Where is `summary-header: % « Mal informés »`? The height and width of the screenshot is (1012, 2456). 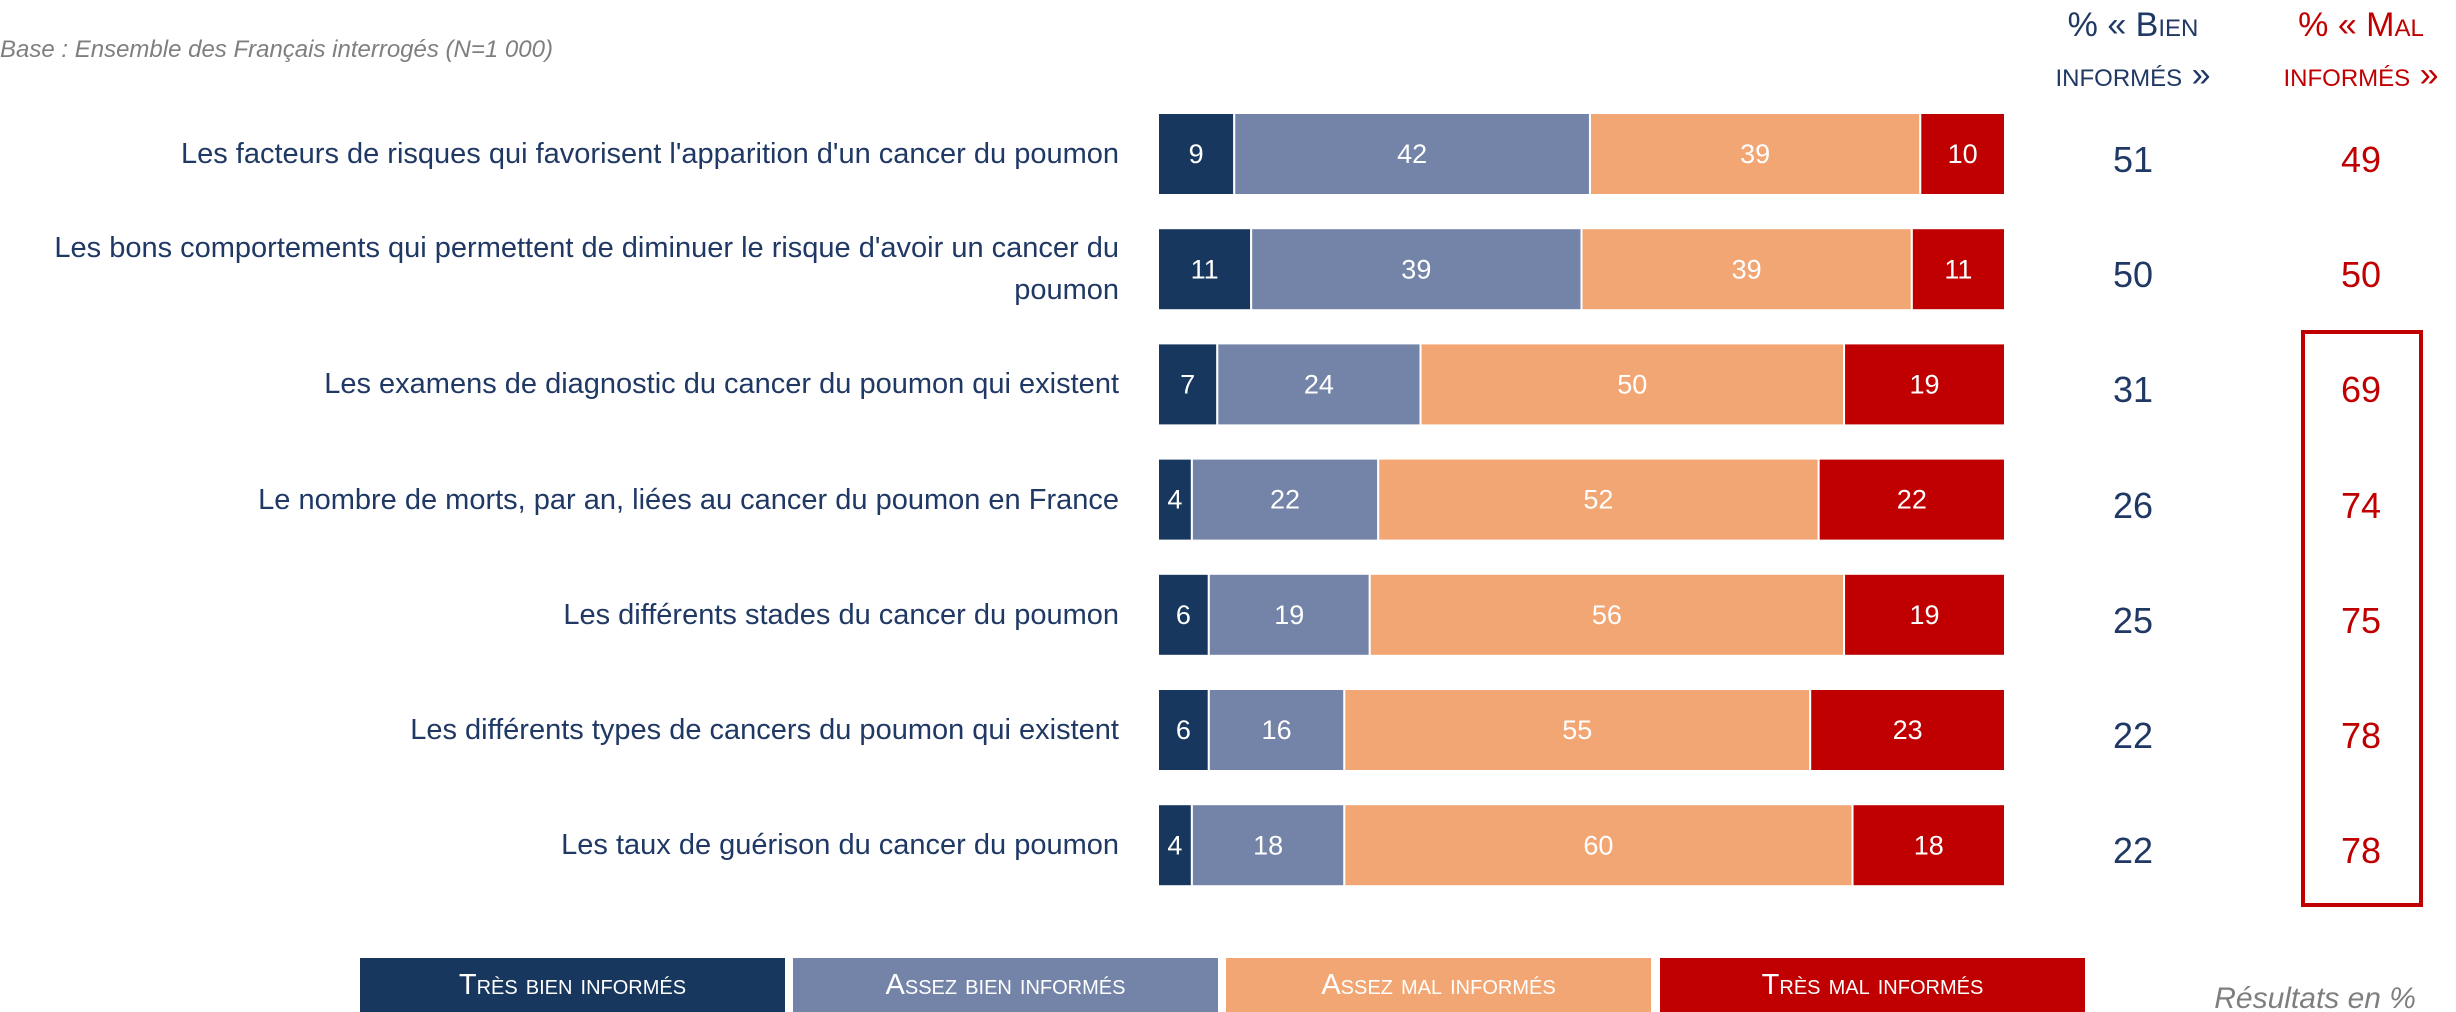
summary-header: % « Mal informés » is located at coordinates (2361, 50).